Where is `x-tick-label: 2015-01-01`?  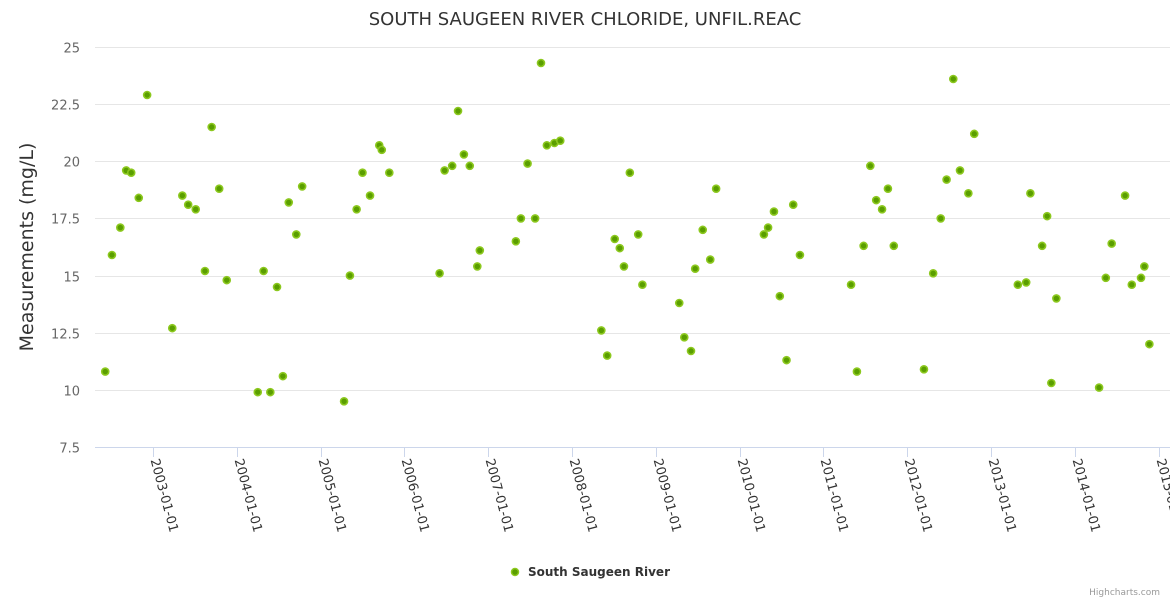 x-tick-label: 2015-01-01 is located at coordinates (1161, 495).